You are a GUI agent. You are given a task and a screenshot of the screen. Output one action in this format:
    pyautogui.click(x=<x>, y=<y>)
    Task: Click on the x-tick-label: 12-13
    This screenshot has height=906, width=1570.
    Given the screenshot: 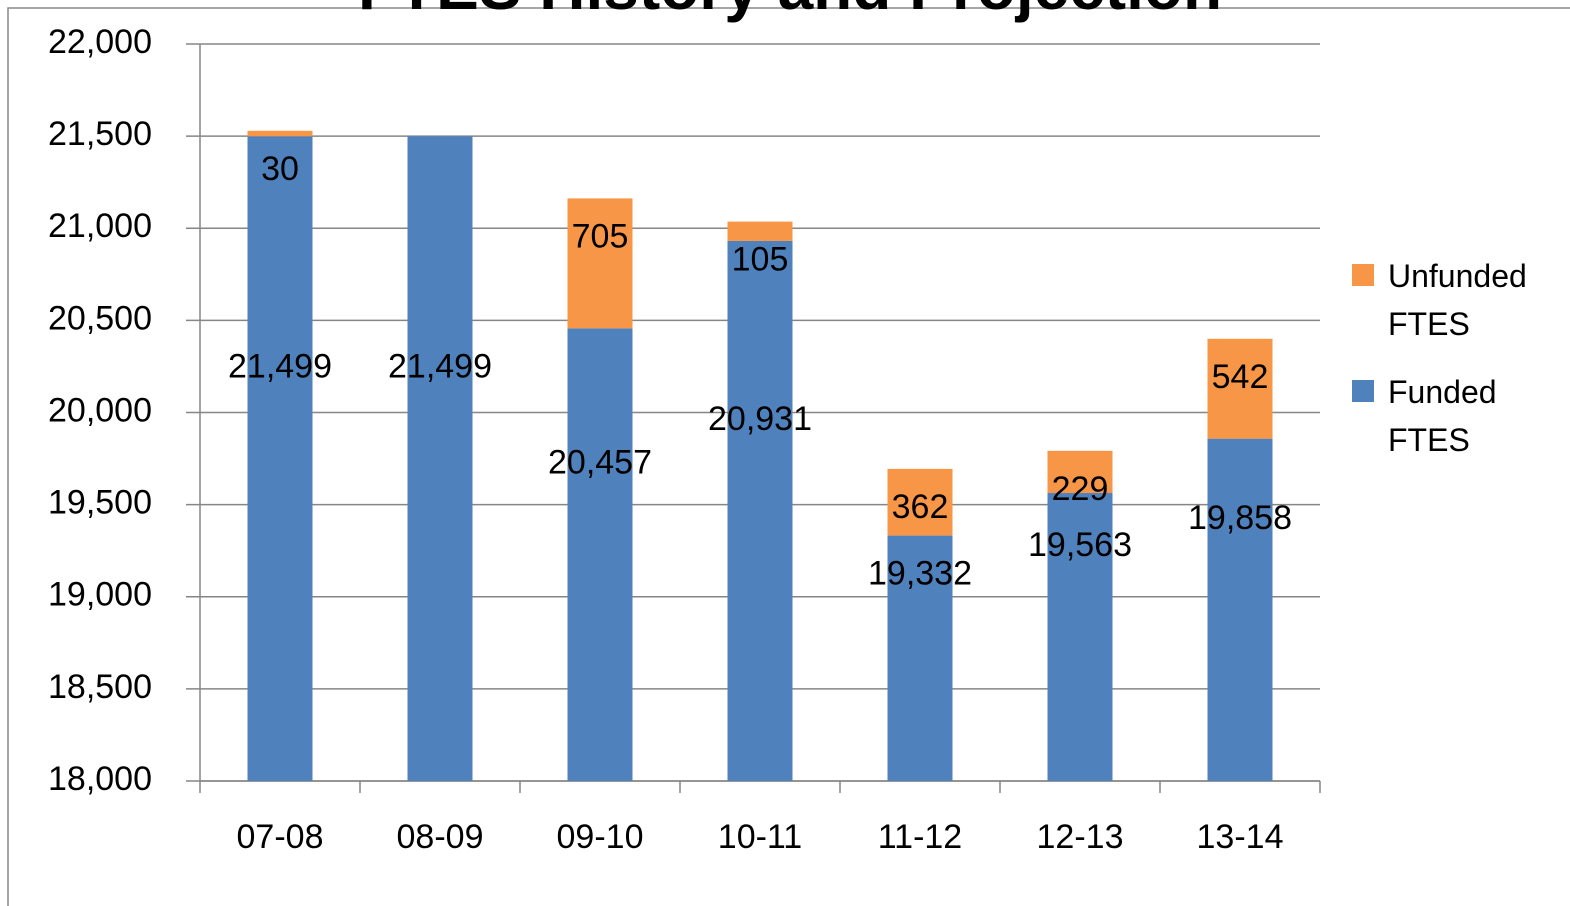 What is the action you would take?
    pyautogui.click(x=1080, y=837)
    